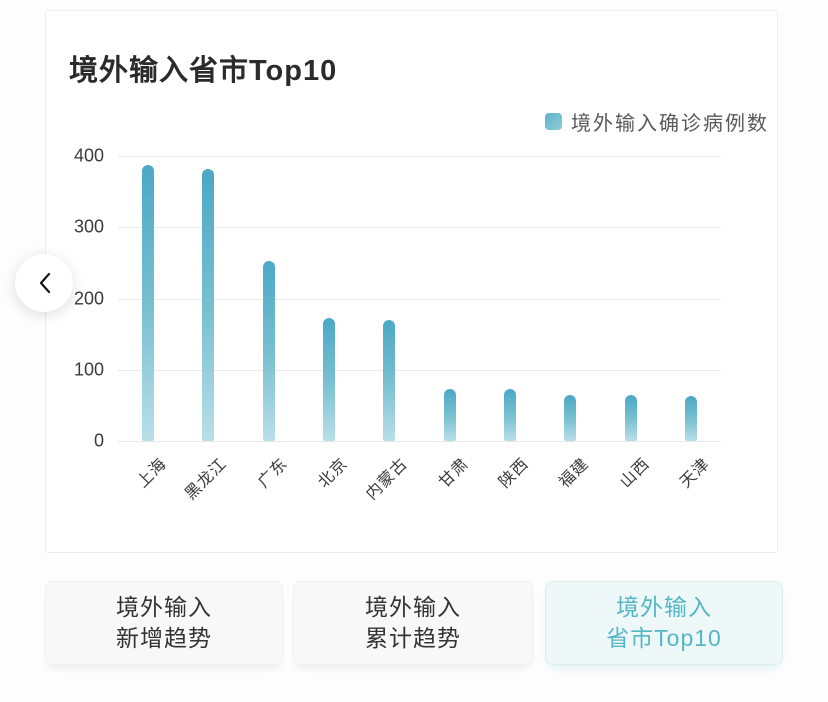  I want to click on x-axis-label: 福建, so click(574, 473).